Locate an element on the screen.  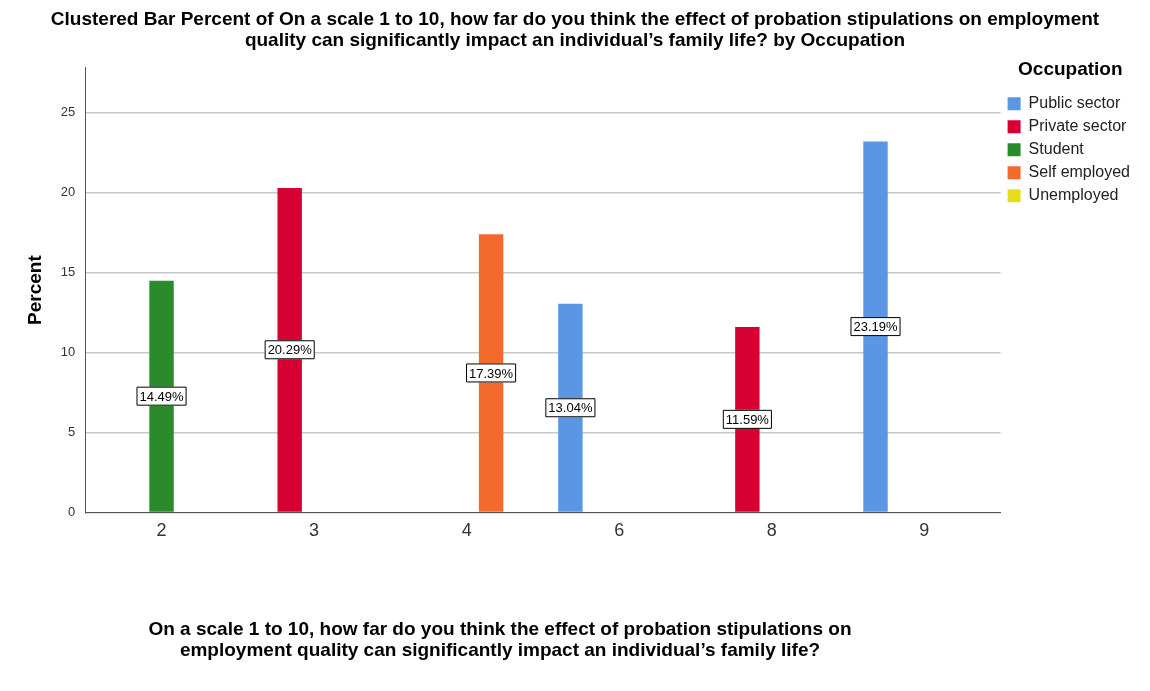
x-tick-label: 4 is located at coordinates (466, 530).